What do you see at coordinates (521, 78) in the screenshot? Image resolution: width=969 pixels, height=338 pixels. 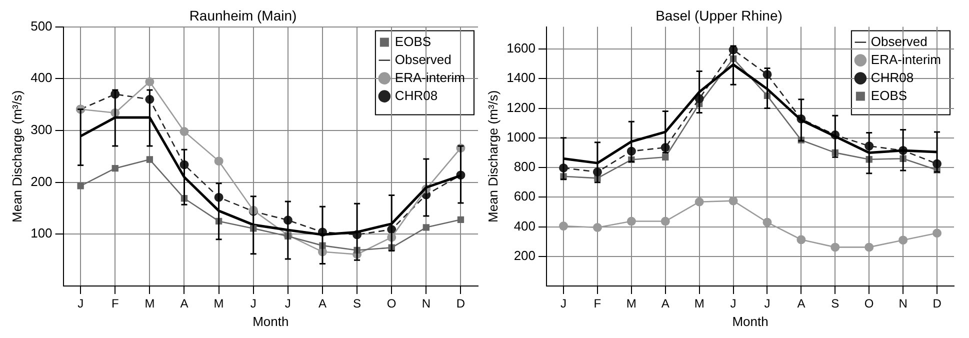 I see `y-tick-label: 1400` at bounding box center [521, 78].